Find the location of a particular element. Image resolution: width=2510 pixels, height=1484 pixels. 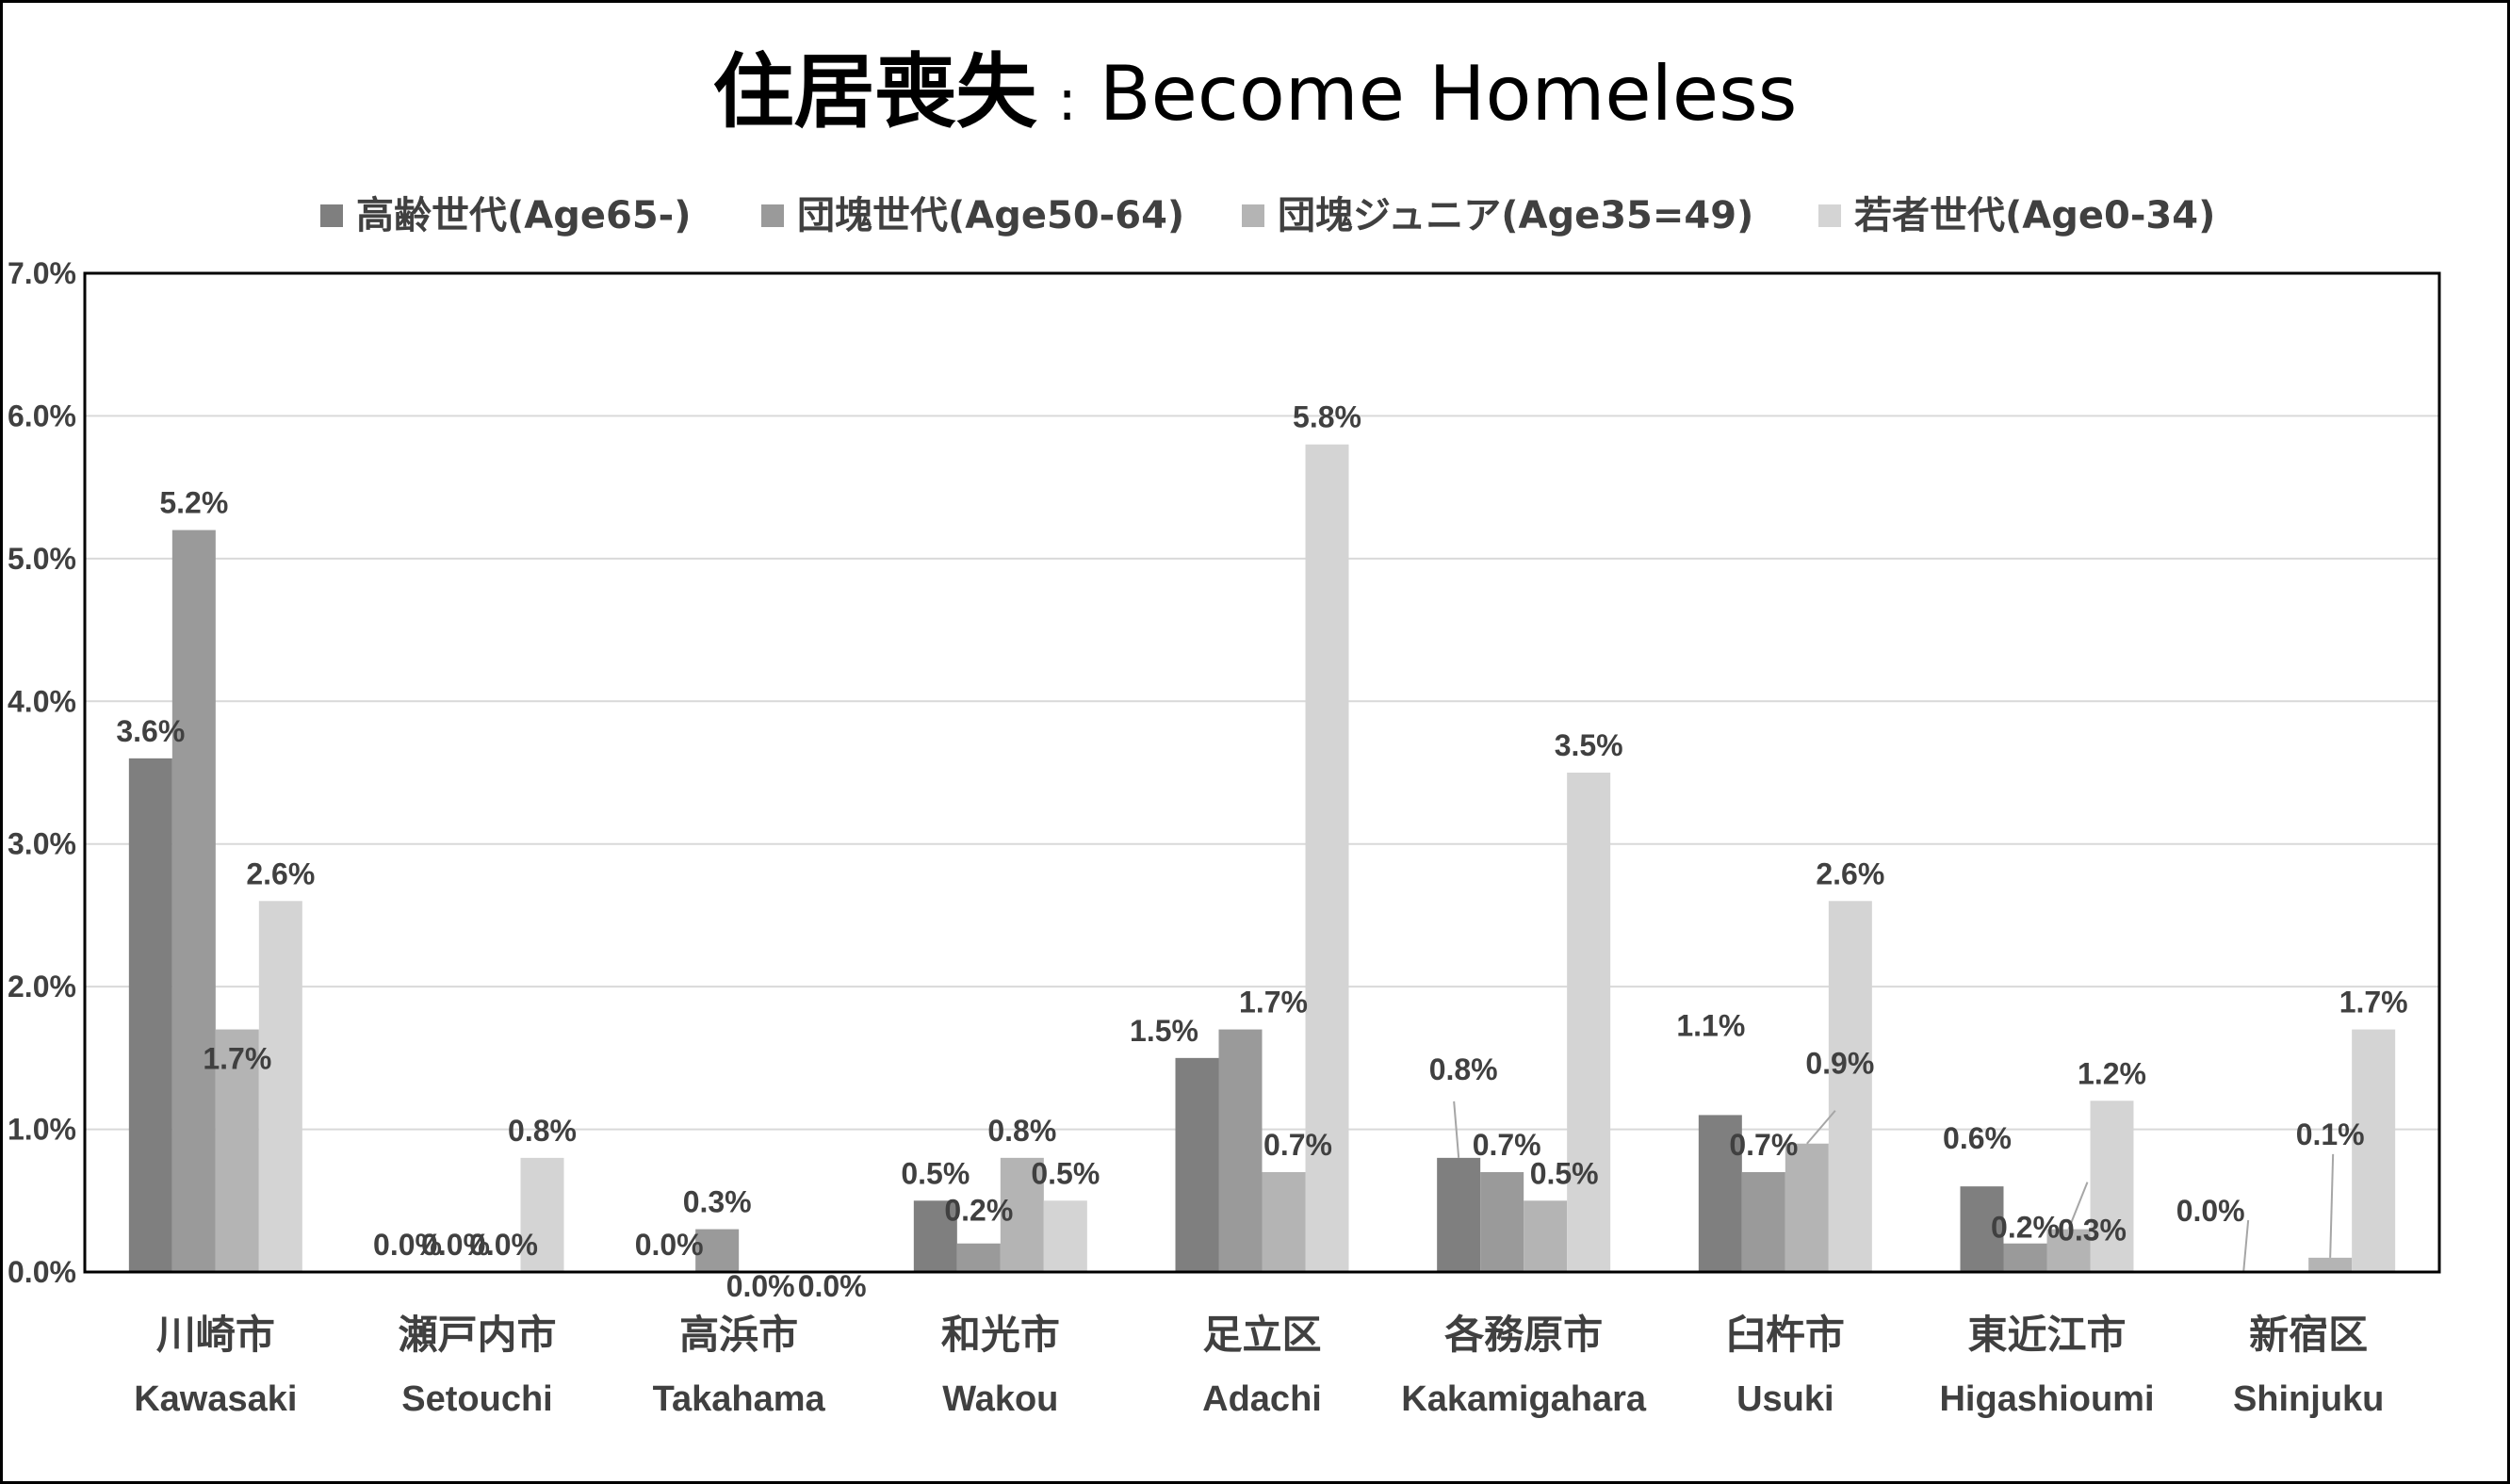

y-tick-label: 3.0% is located at coordinates (42, 844).